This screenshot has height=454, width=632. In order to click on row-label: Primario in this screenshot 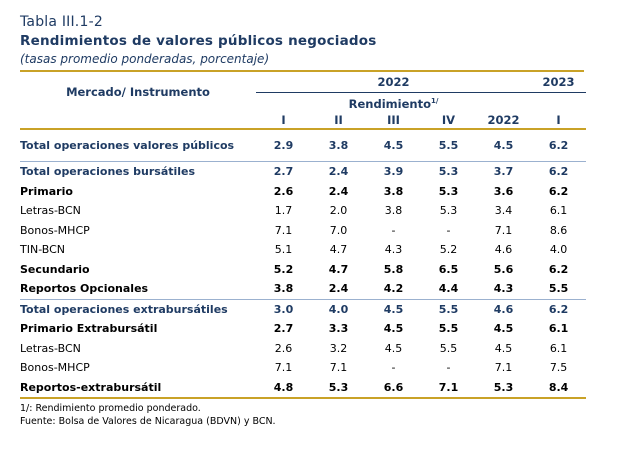, I will do `click(46, 191)`.